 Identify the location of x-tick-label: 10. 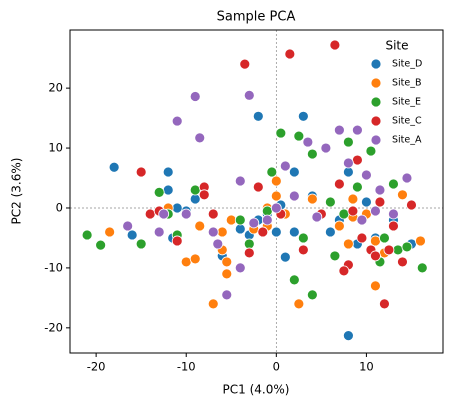
(366, 367).